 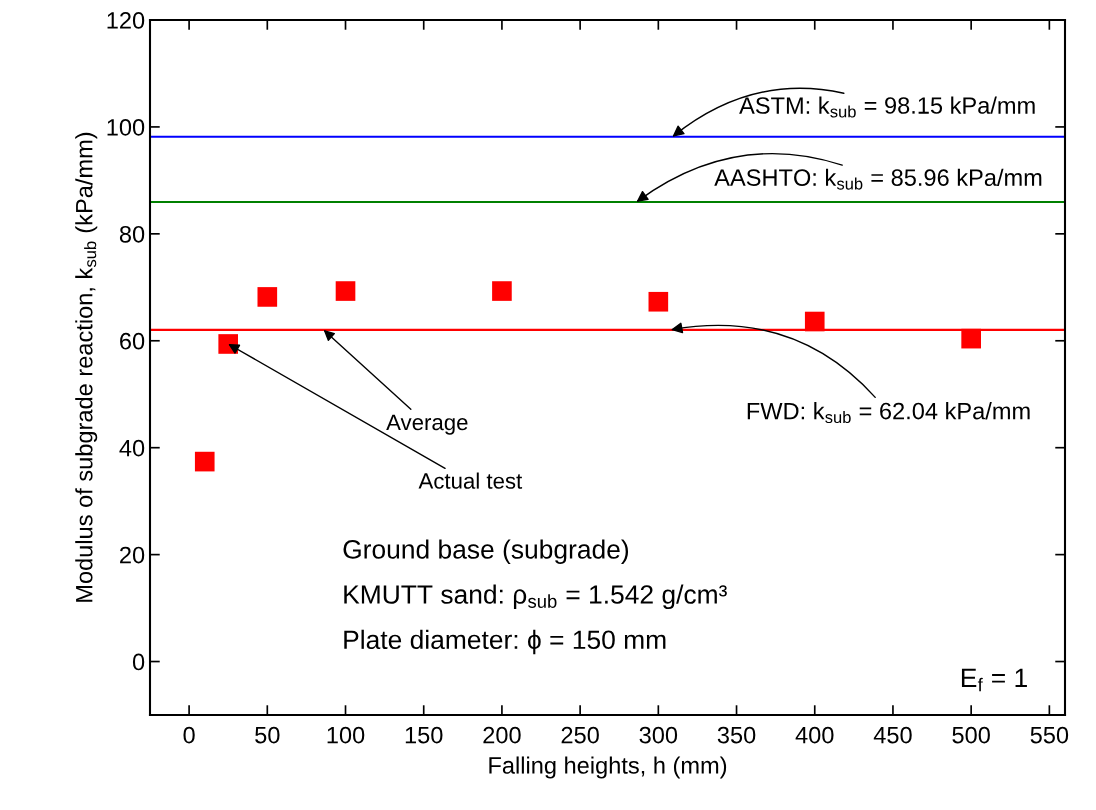 What do you see at coordinates (267, 735) in the screenshot?
I see `x-tick-label: 50` at bounding box center [267, 735].